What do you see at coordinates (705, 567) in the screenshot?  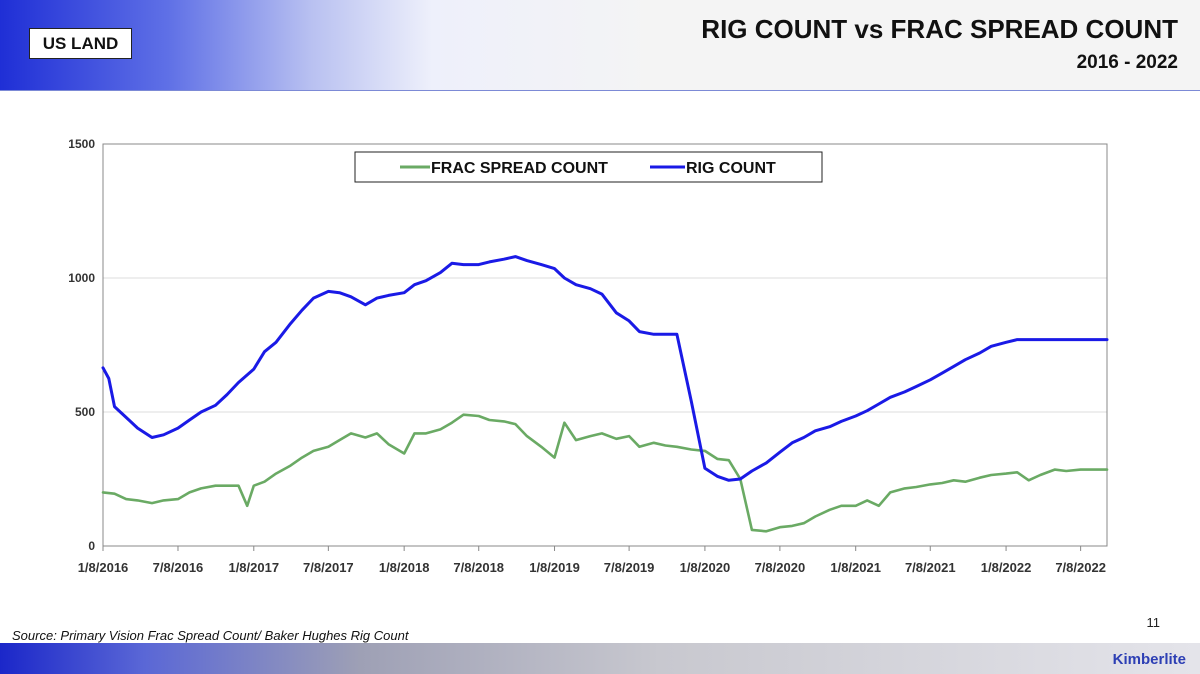 I see `x-tick-label: 1/8/2020` at bounding box center [705, 567].